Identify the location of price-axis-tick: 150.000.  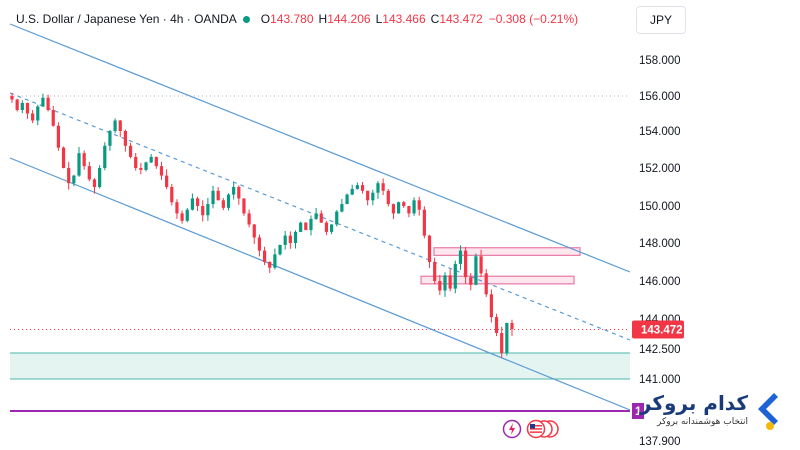
(660, 207).